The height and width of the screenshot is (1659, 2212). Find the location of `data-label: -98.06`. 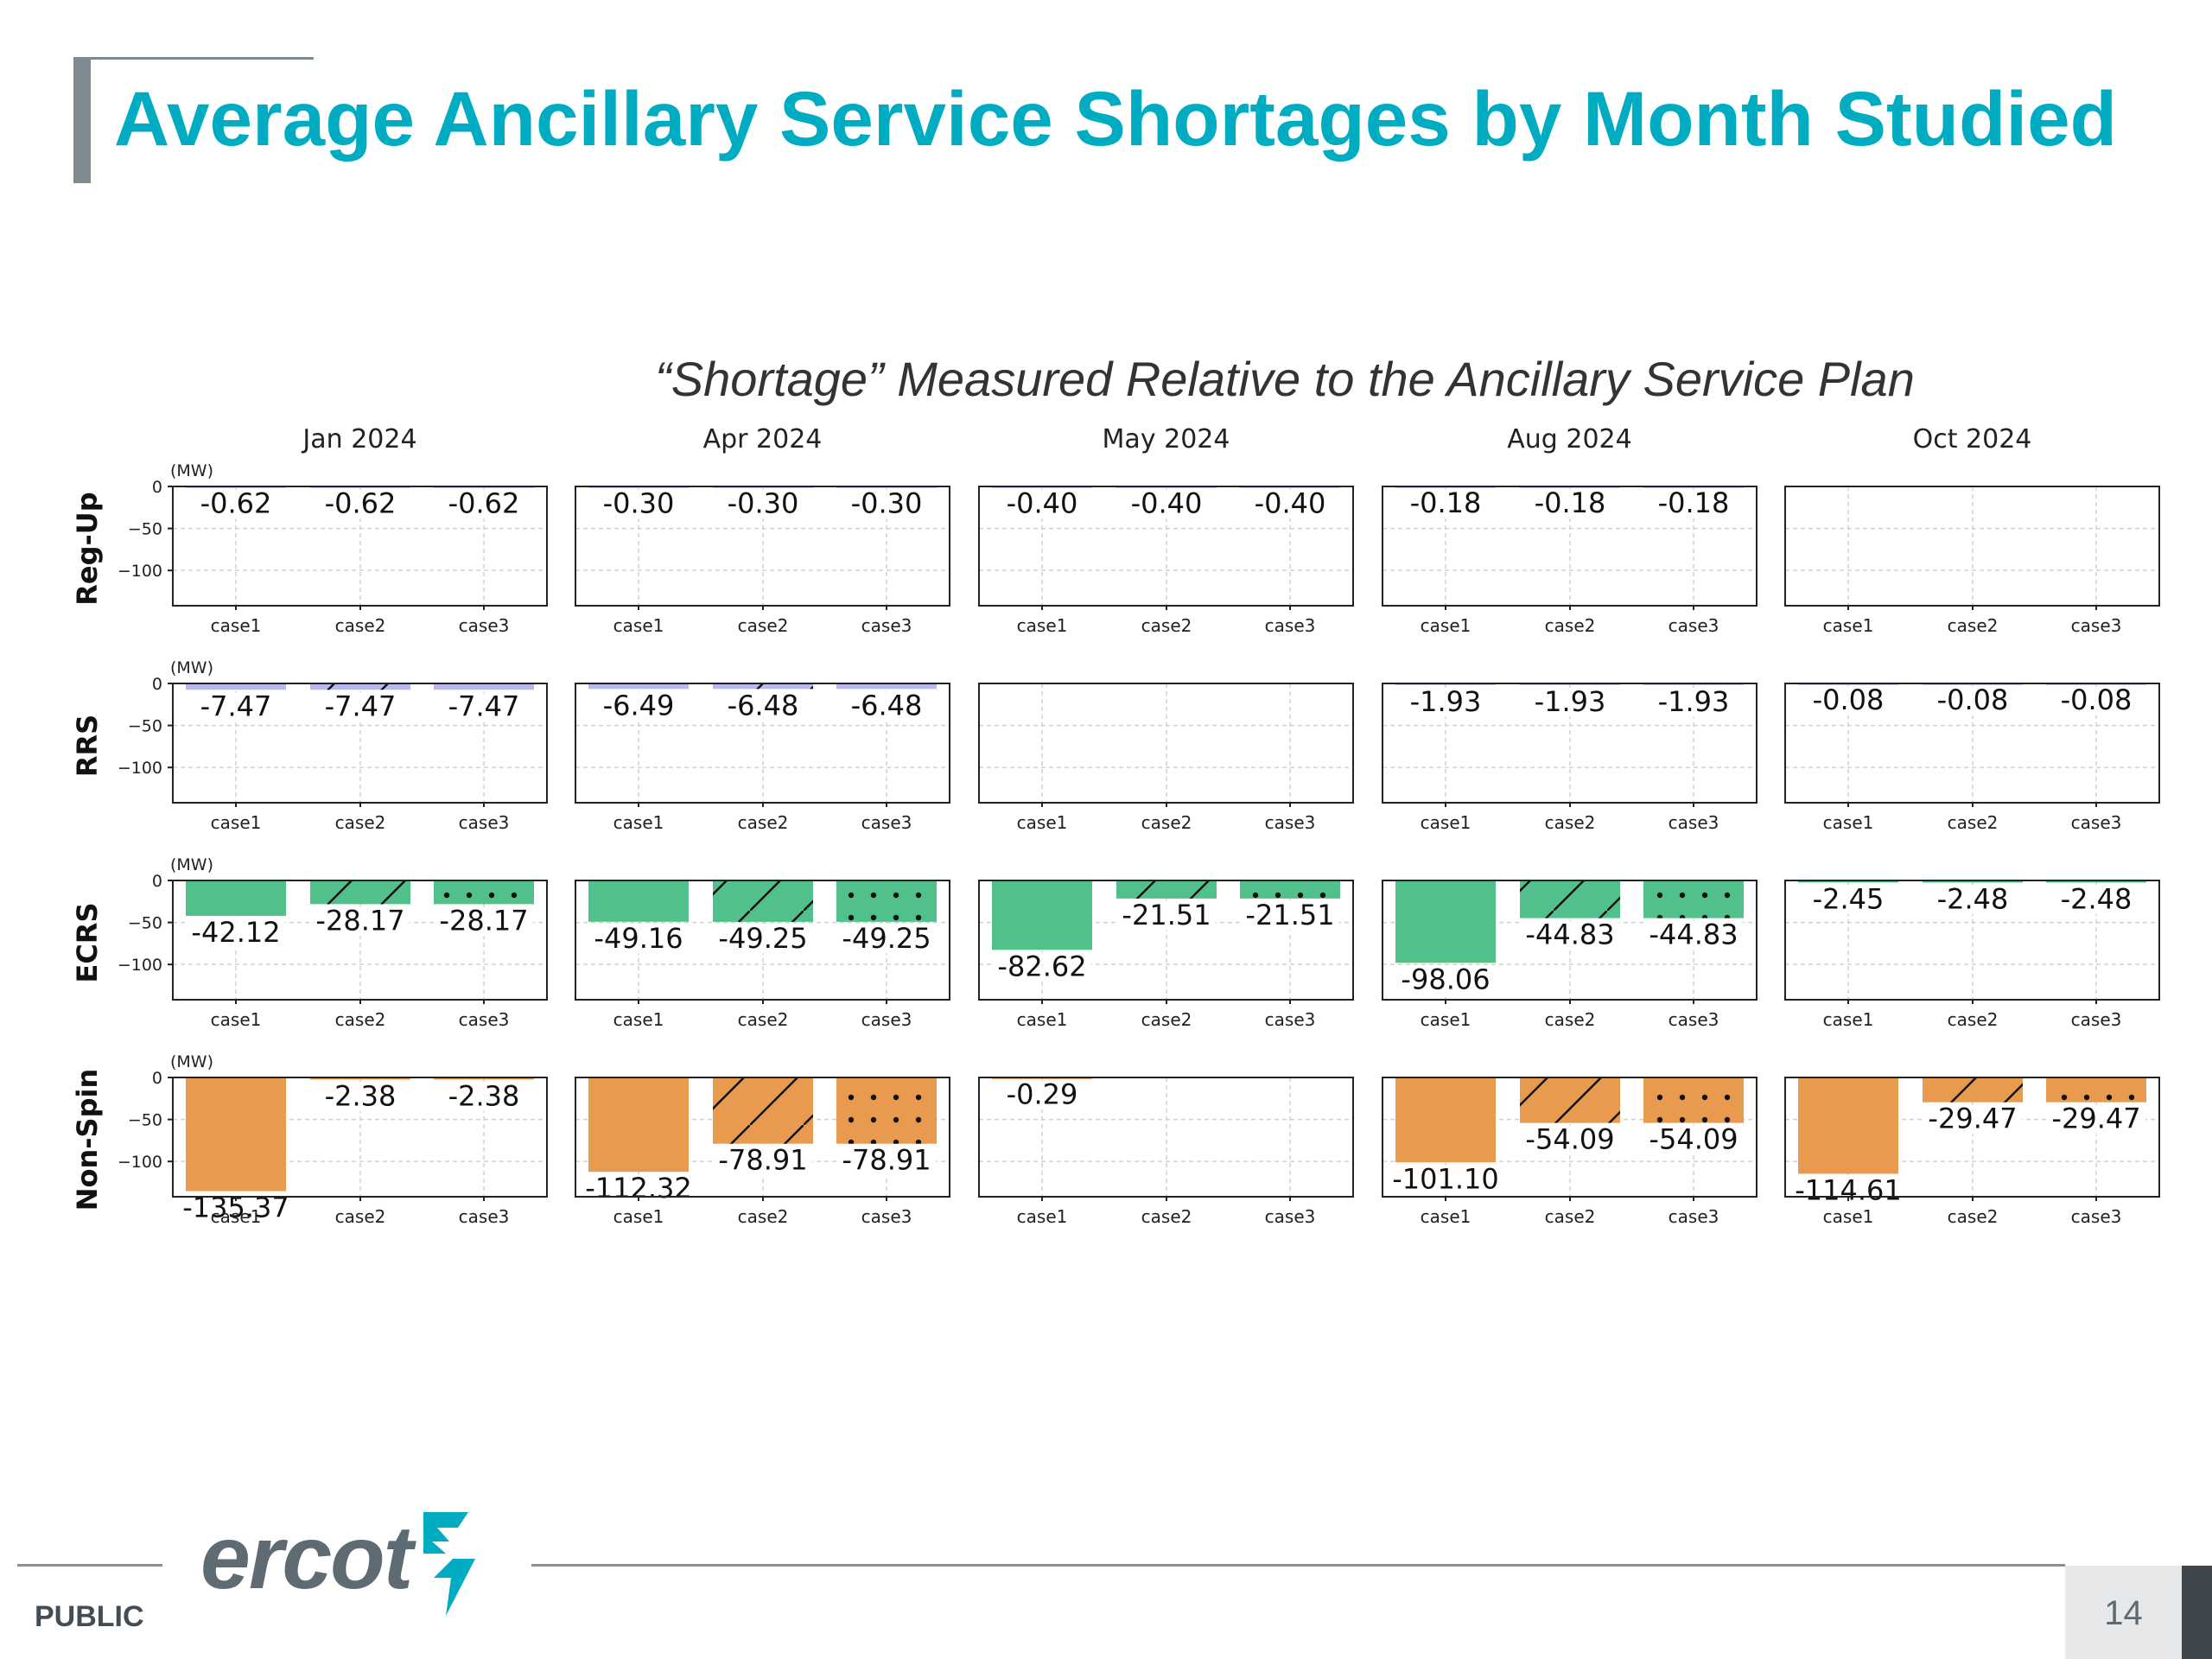

data-label: -98.06 is located at coordinates (1445, 979).